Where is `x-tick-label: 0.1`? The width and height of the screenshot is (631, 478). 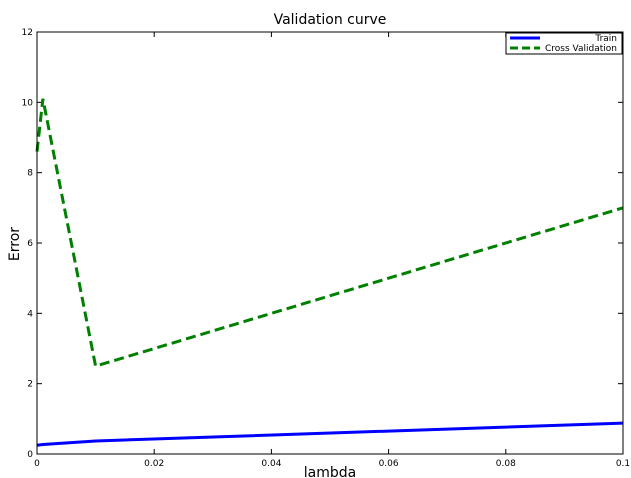 x-tick-label: 0.1 is located at coordinates (623, 464).